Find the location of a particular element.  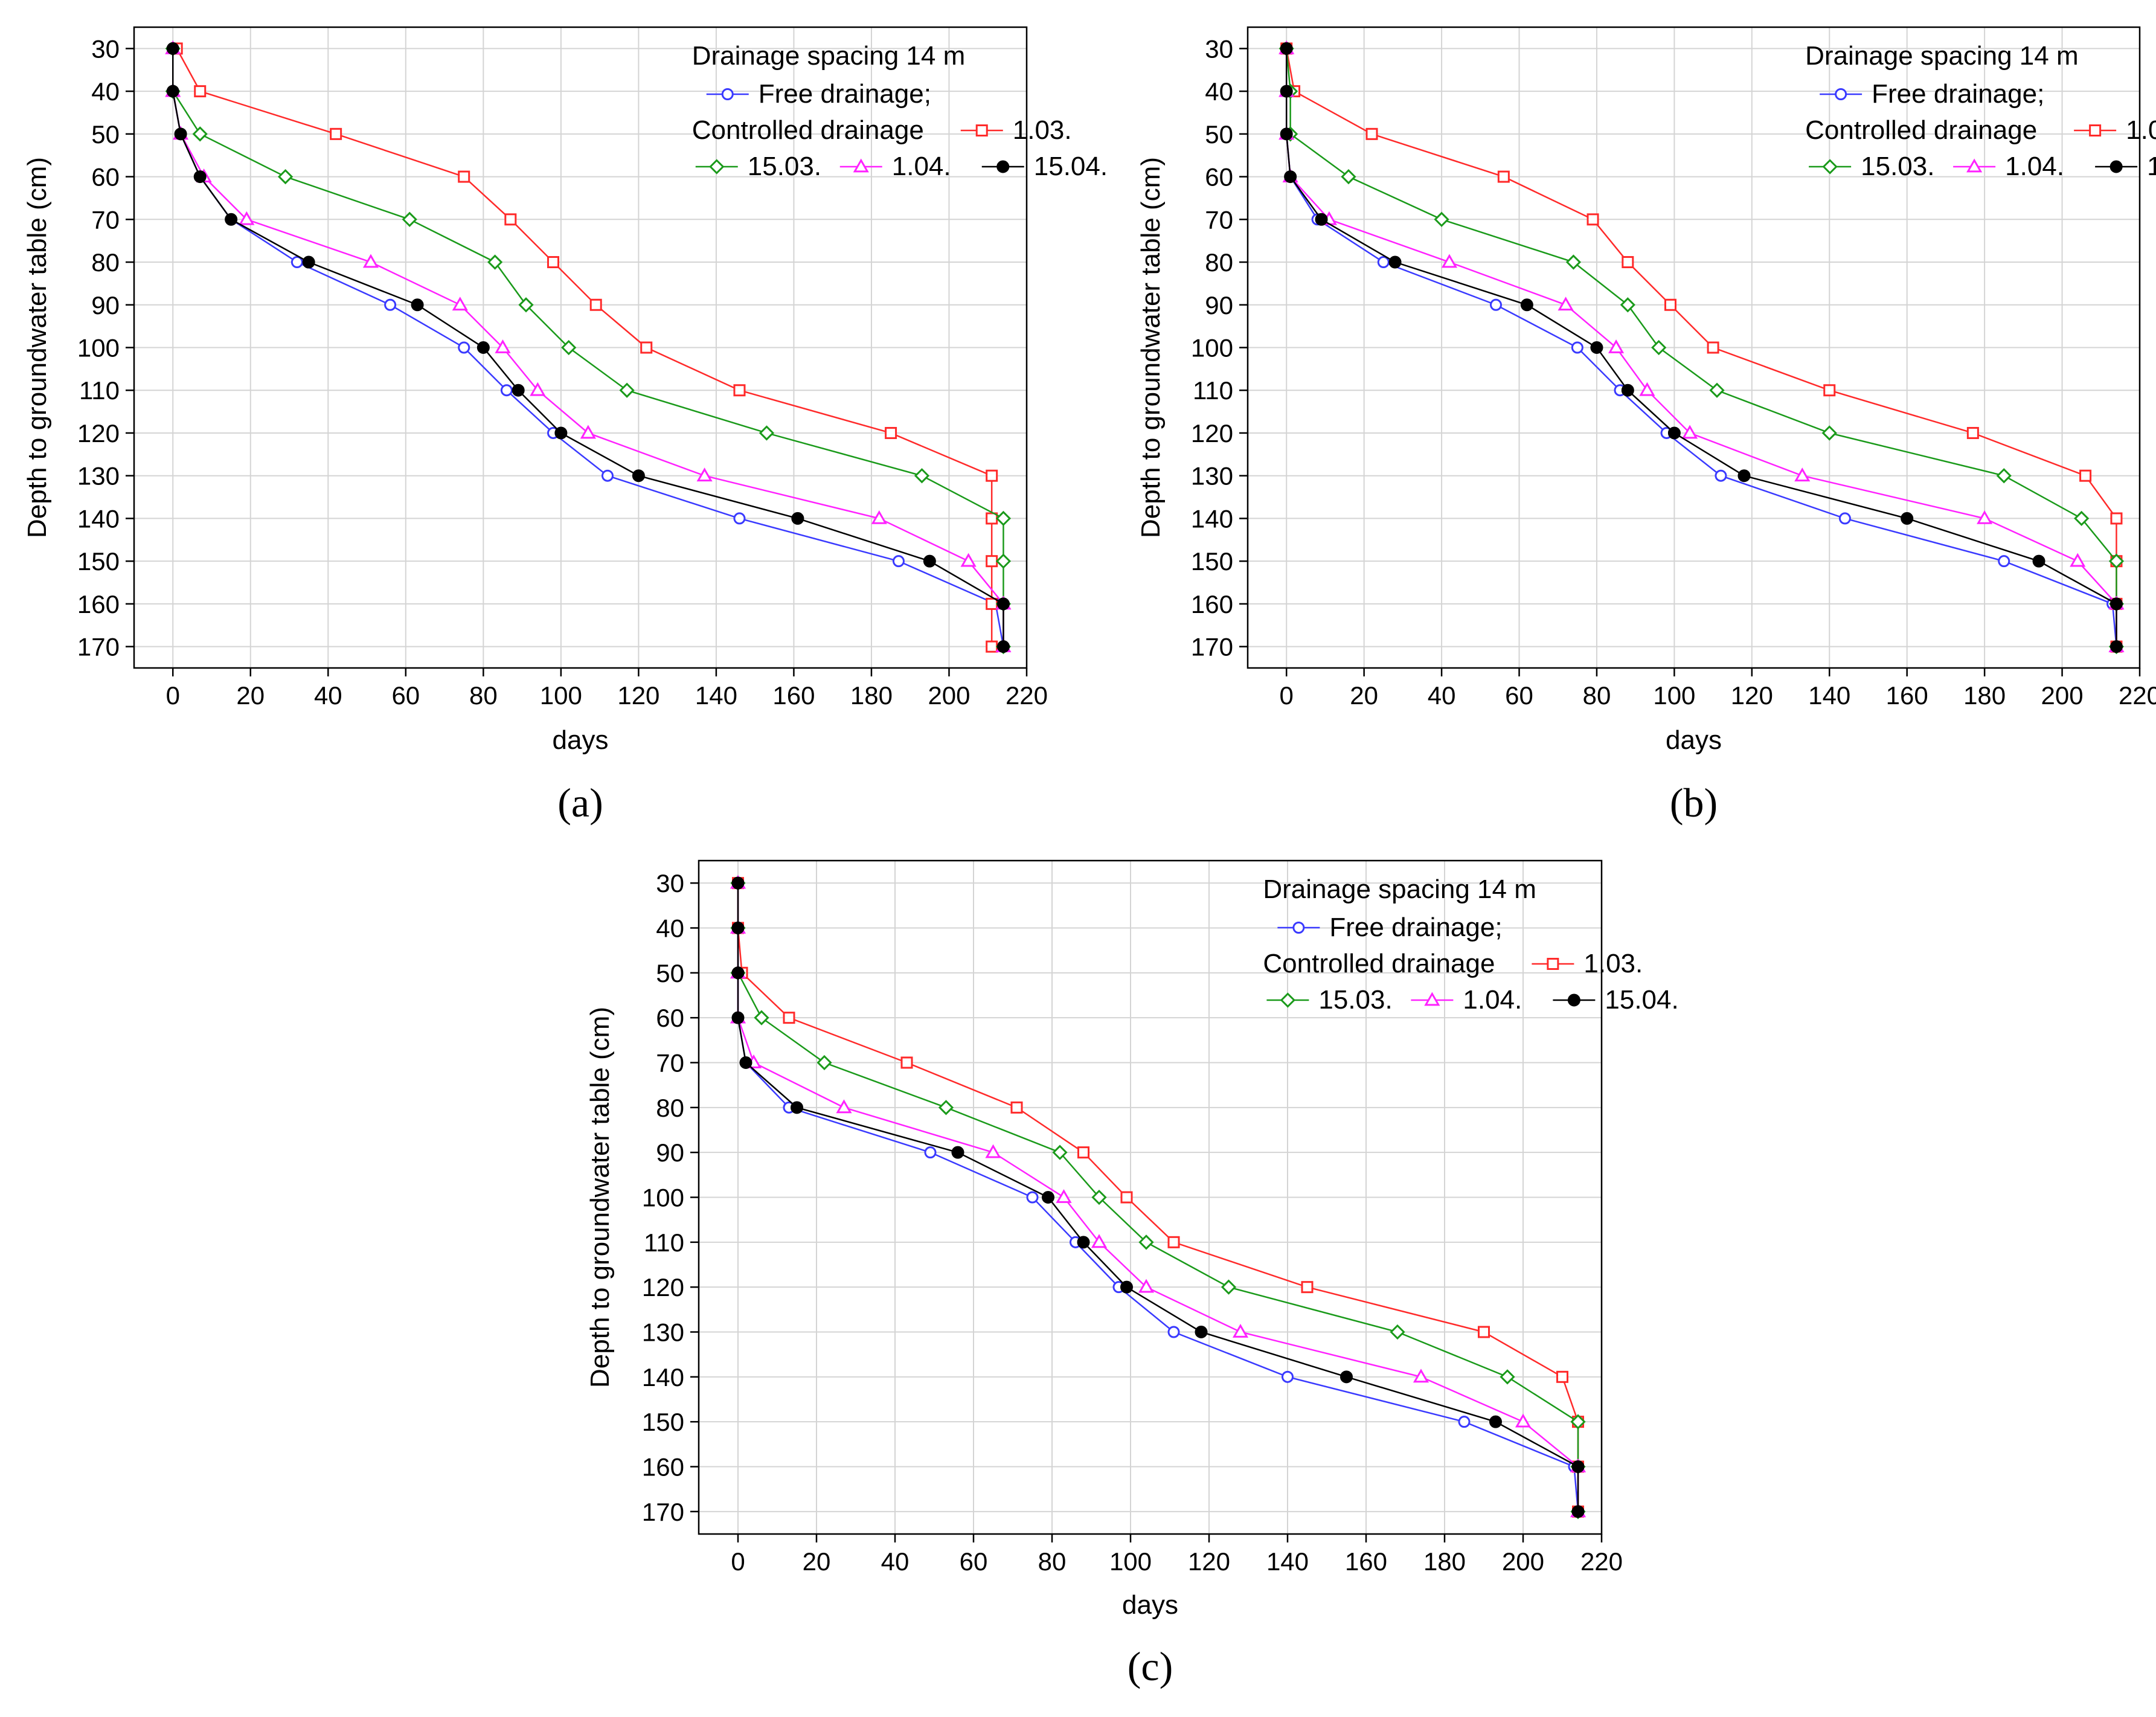

x-tick-label: 40 is located at coordinates (1442, 695).